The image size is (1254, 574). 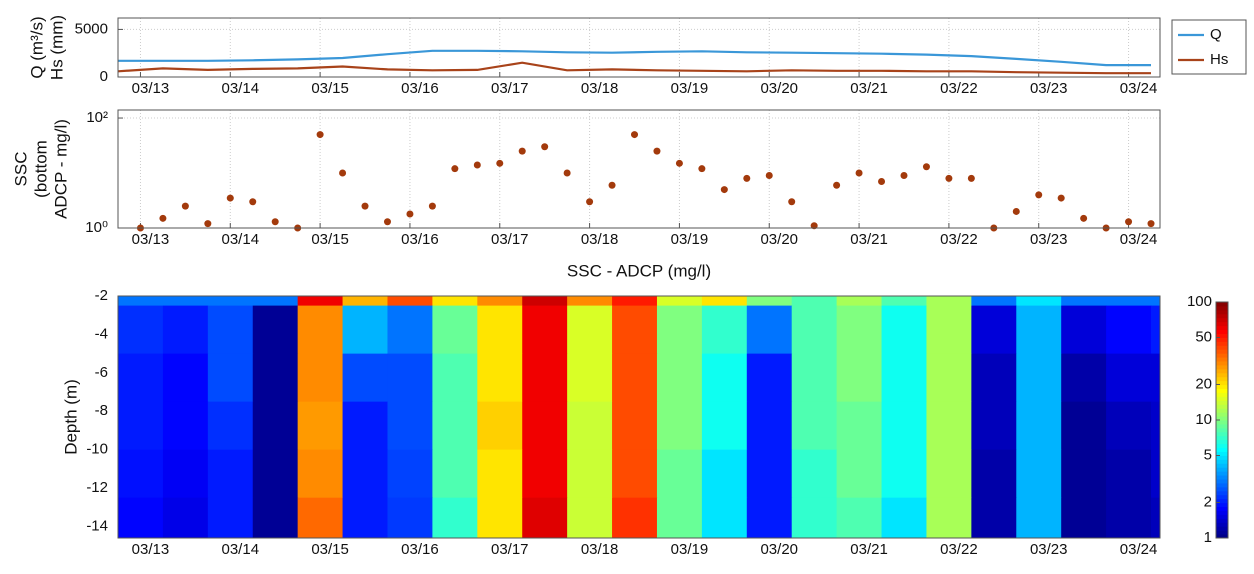 What do you see at coordinates (70, 417) in the screenshot?
I see `y-axis-label: Depth (m)` at bounding box center [70, 417].